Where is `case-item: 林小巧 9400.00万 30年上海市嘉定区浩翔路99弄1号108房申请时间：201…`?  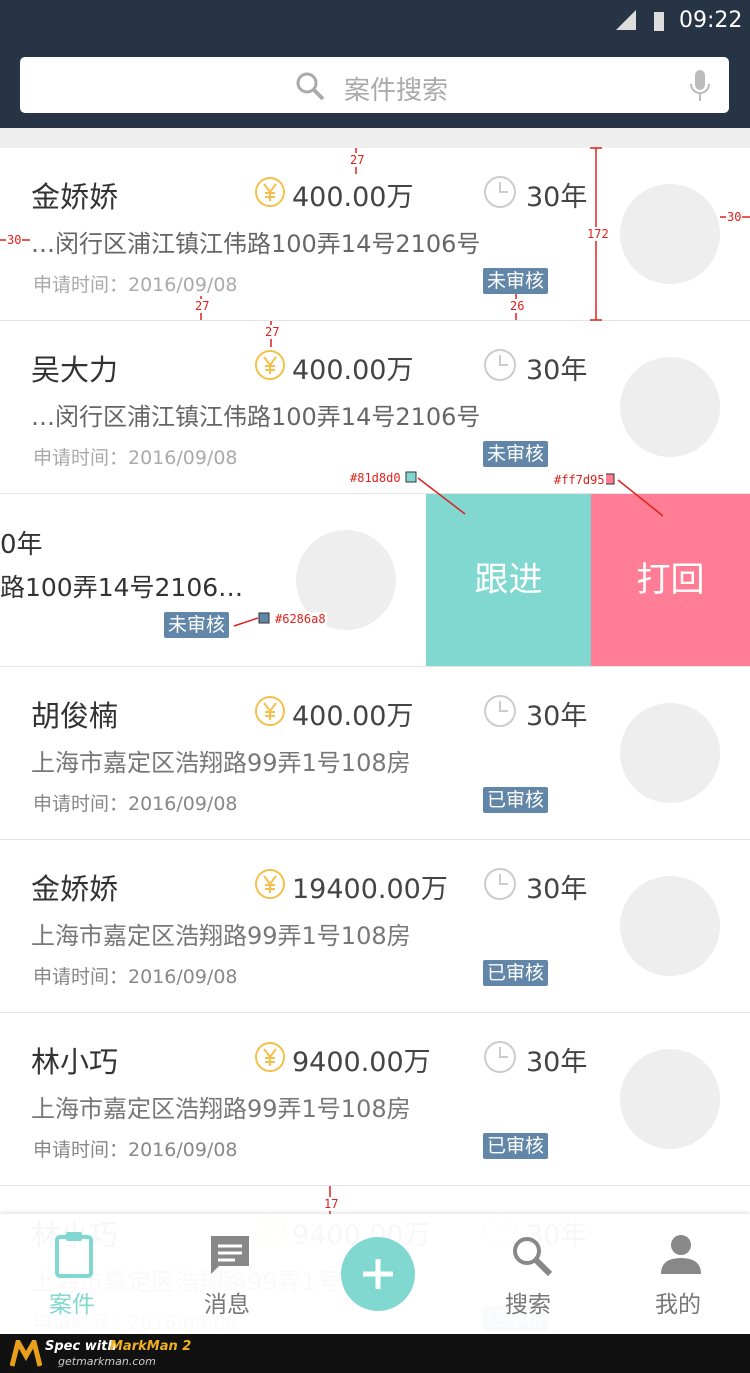 case-item: 林小巧 9400.00万 30年上海市嘉定区浩翔路99弄1号108房申请时间：201… is located at coordinates (375, 1099).